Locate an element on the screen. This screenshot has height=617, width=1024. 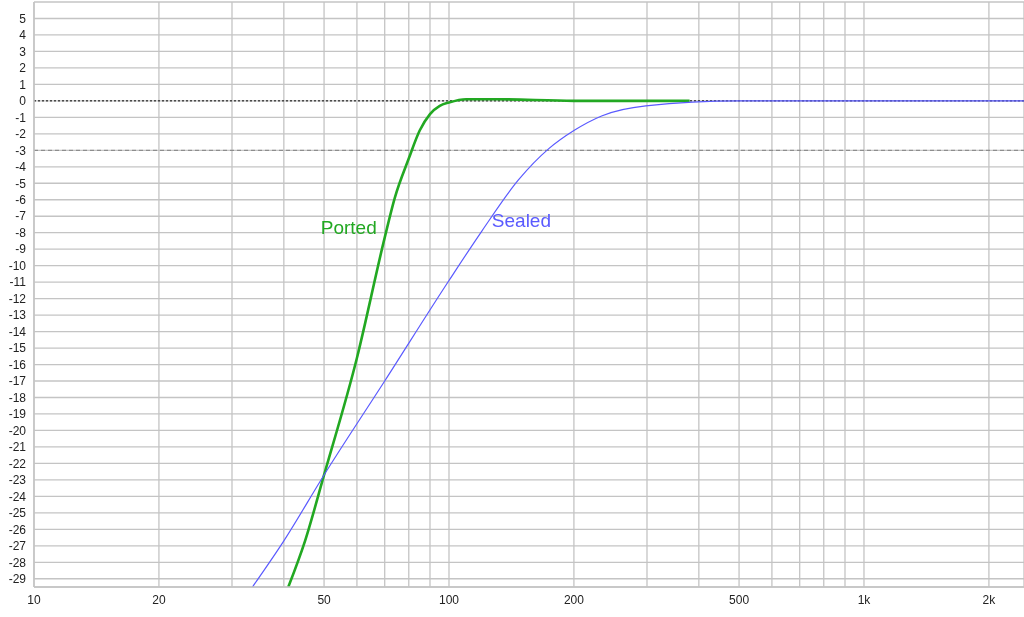
y-tick-label: -14 is located at coordinates (17, 331).